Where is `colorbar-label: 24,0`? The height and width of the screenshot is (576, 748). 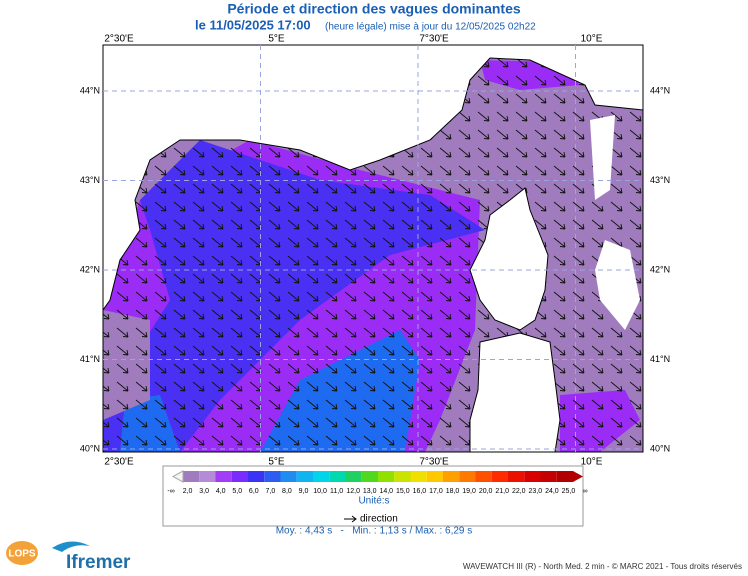 colorbar-label: 24,0 is located at coordinates (552, 491).